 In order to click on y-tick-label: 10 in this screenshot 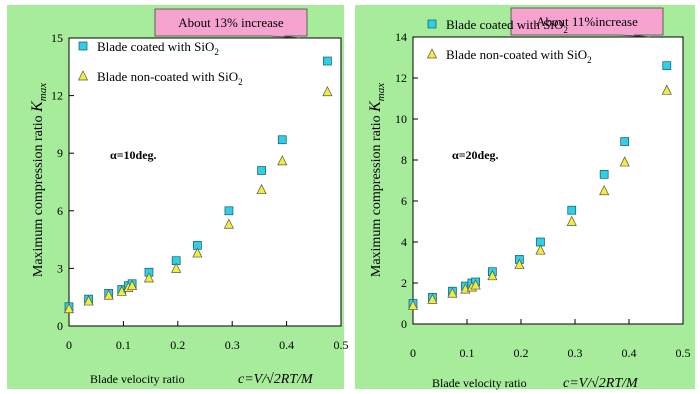, I will do `click(401, 119)`.